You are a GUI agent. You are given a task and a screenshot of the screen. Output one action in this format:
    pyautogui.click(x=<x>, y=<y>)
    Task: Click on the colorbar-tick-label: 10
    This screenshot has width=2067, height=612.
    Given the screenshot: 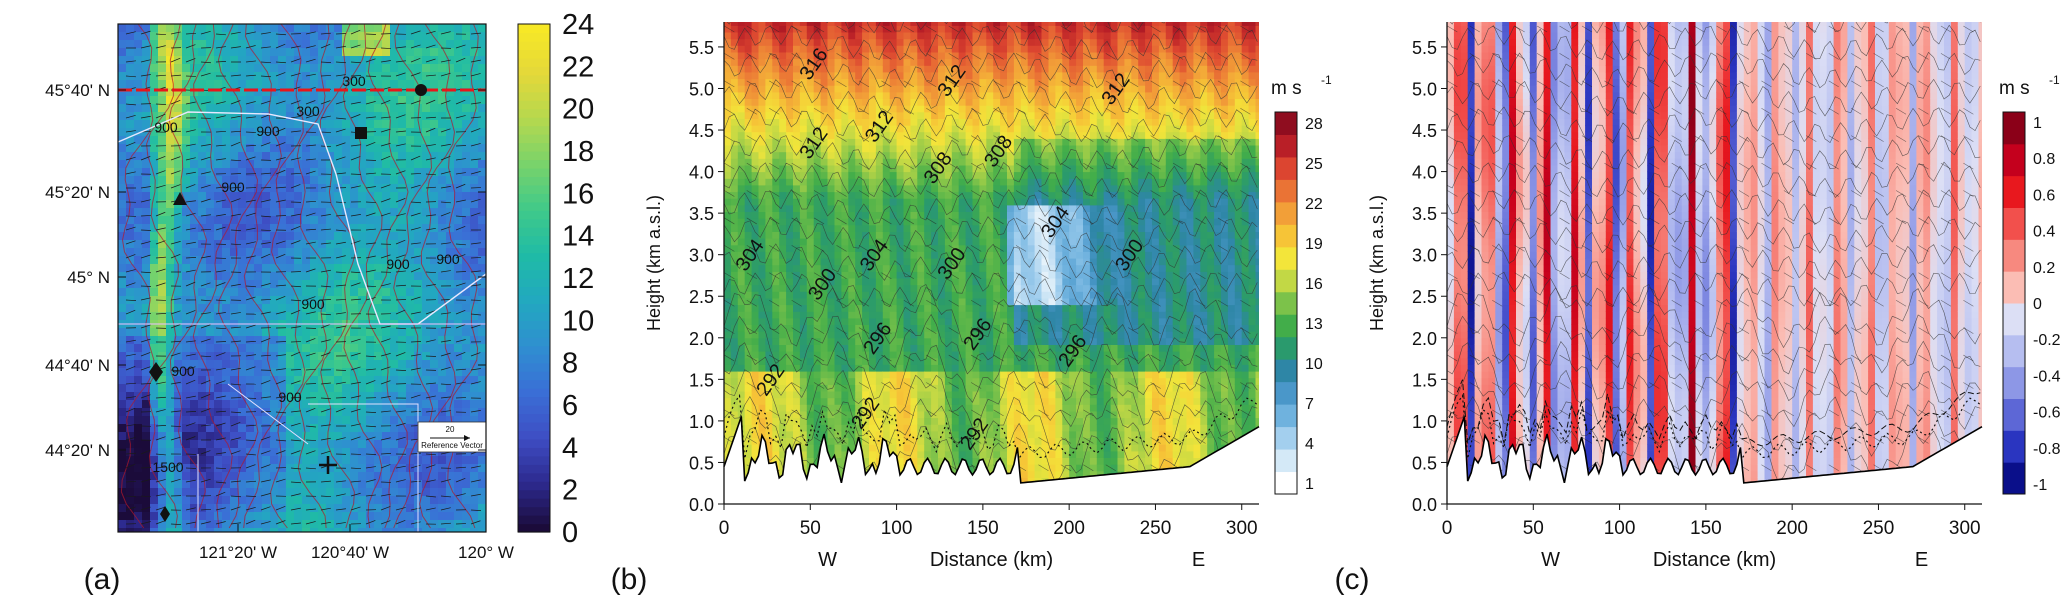 What is the action you would take?
    pyautogui.click(x=578, y=321)
    